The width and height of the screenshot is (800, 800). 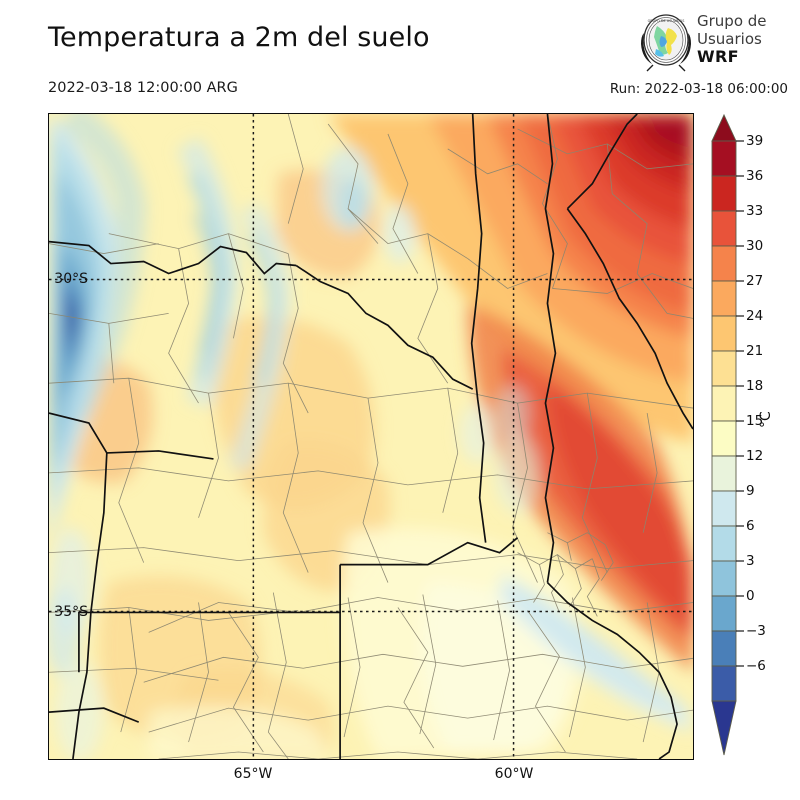 What do you see at coordinates (71, 279) in the screenshot?
I see `ytick-30S: 30°S` at bounding box center [71, 279].